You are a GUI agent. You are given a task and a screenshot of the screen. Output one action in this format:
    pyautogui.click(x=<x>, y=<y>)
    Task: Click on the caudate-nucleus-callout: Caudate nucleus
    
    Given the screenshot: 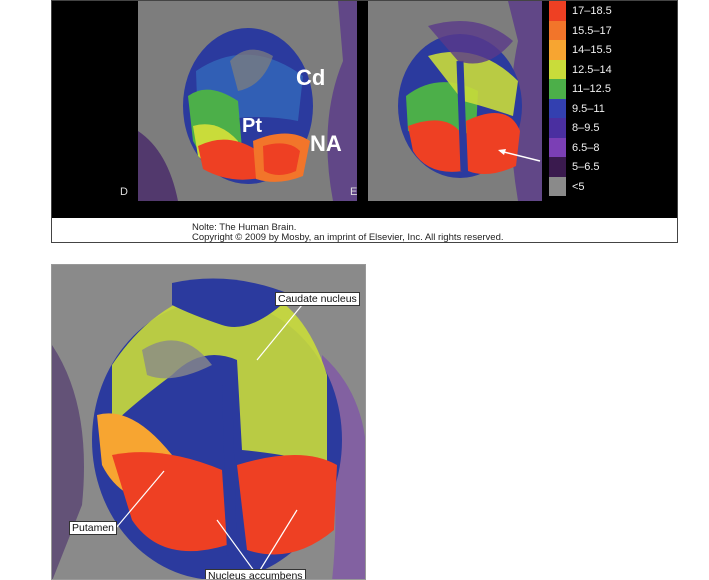 What is the action you would take?
    pyautogui.click(x=317, y=299)
    